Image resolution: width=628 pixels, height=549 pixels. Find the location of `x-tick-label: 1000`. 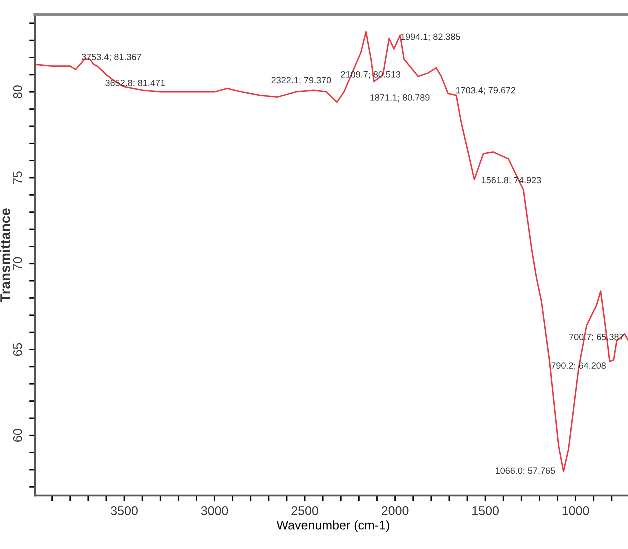

x-tick-label: 1000 is located at coordinates (576, 511).